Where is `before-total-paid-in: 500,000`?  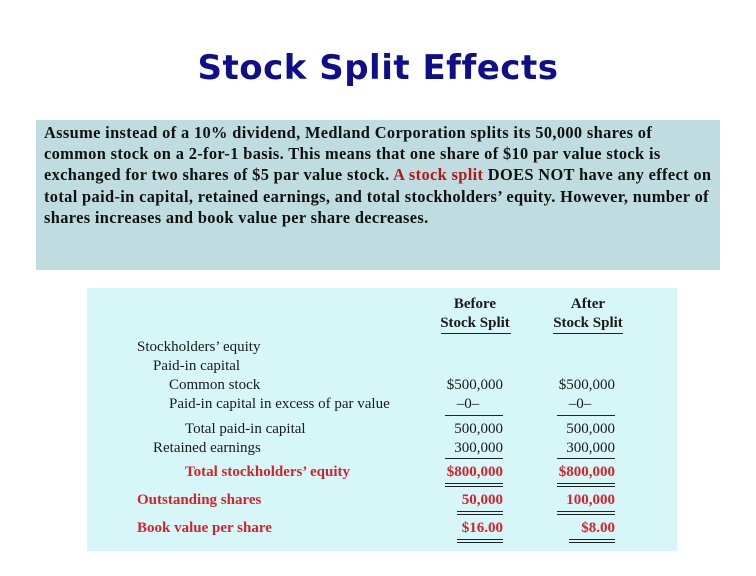 before-total-paid-in: 500,000 is located at coordinates (478, 429).